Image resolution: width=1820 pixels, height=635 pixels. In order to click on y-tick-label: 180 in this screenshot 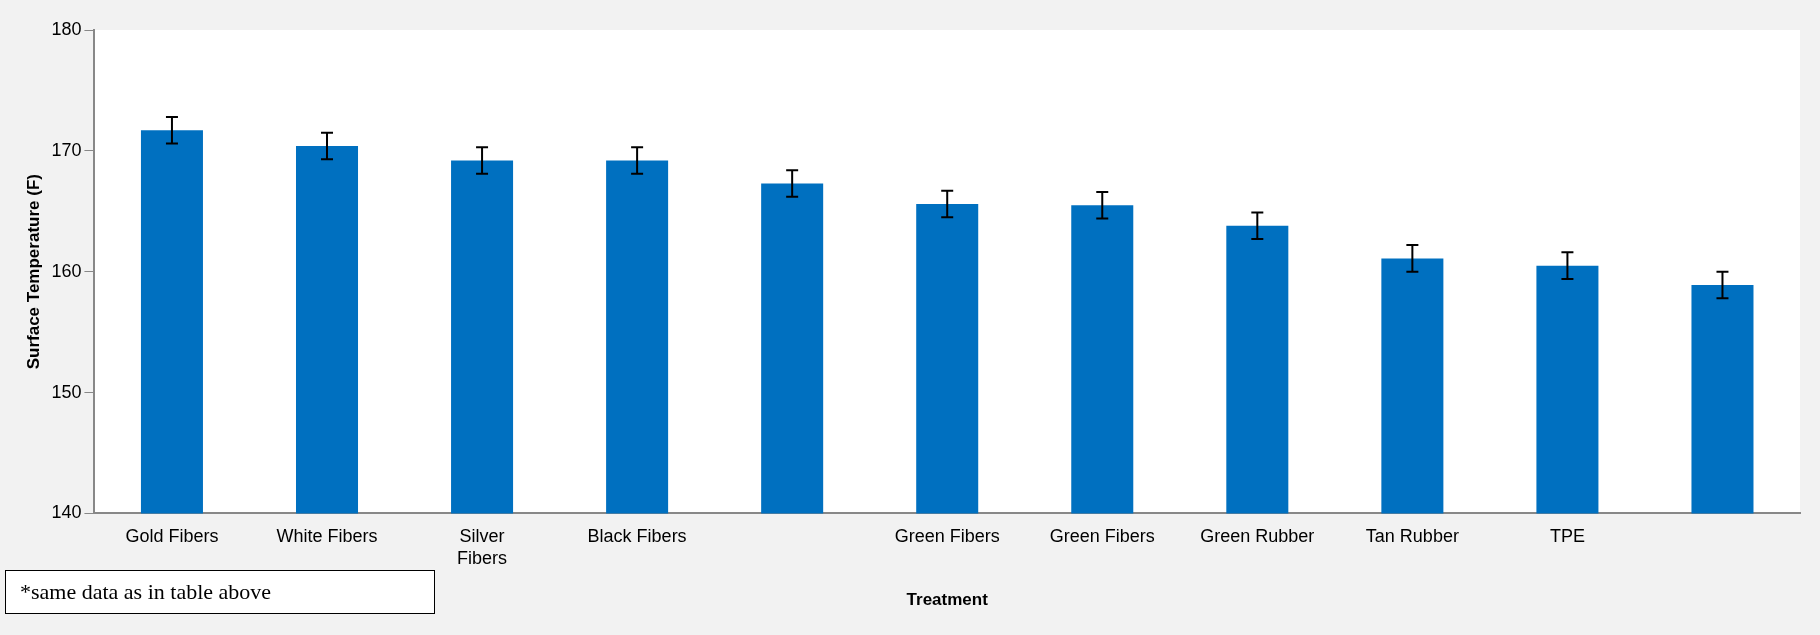, I will do `click(66, 28)`.